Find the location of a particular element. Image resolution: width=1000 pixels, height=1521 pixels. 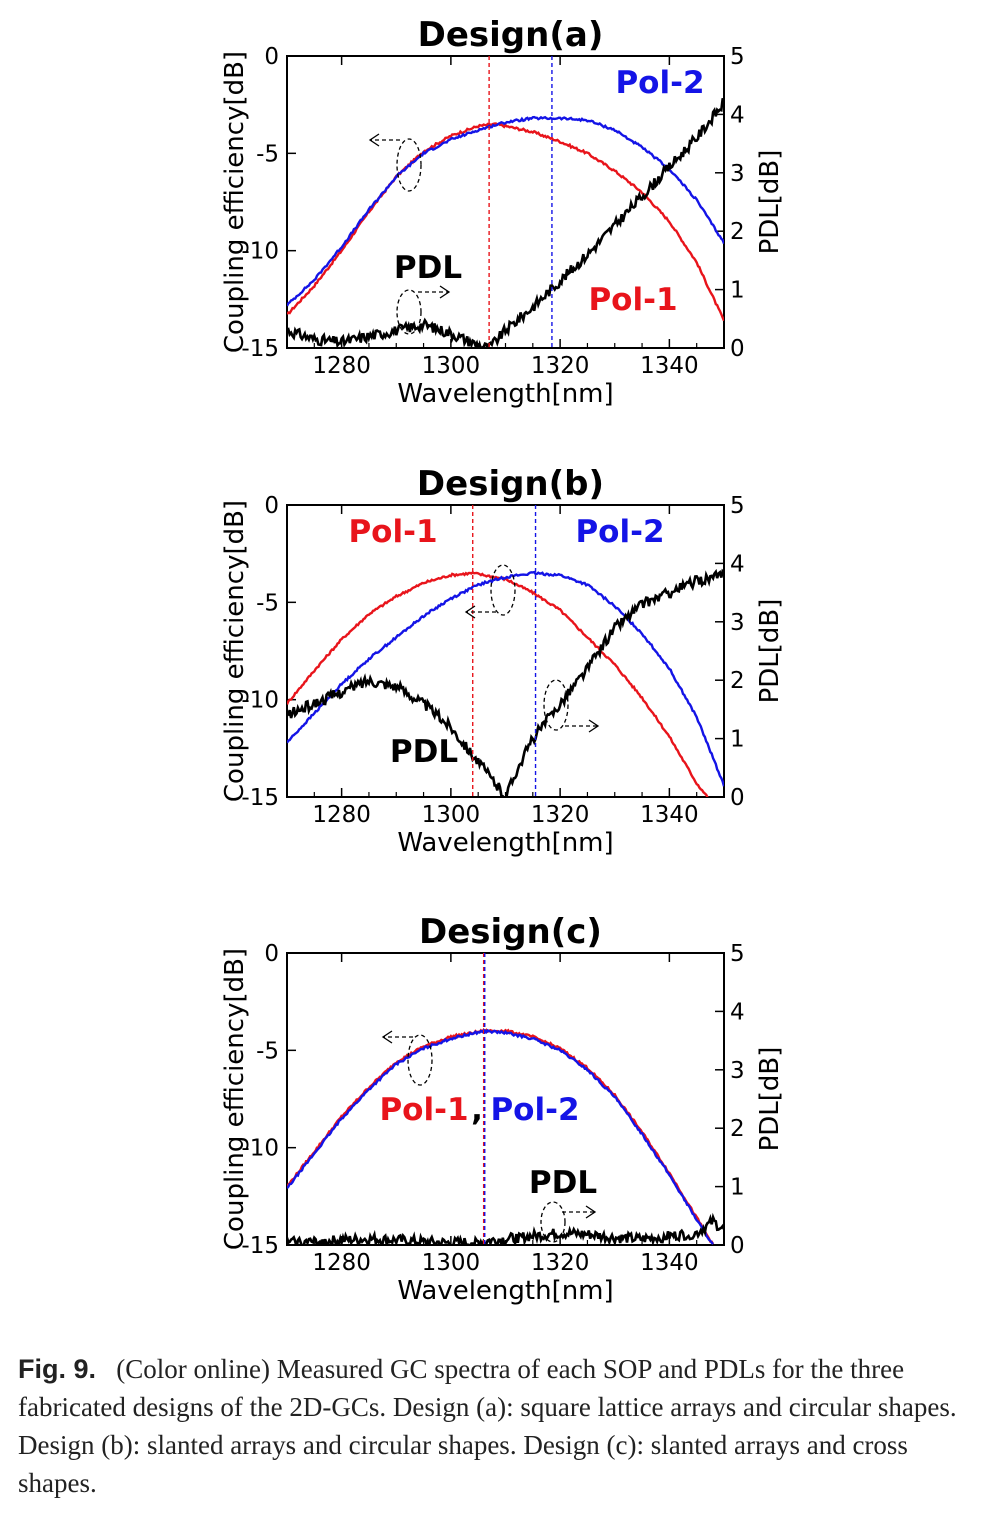

annotation-label: , is located at coordinates (477, 1110).